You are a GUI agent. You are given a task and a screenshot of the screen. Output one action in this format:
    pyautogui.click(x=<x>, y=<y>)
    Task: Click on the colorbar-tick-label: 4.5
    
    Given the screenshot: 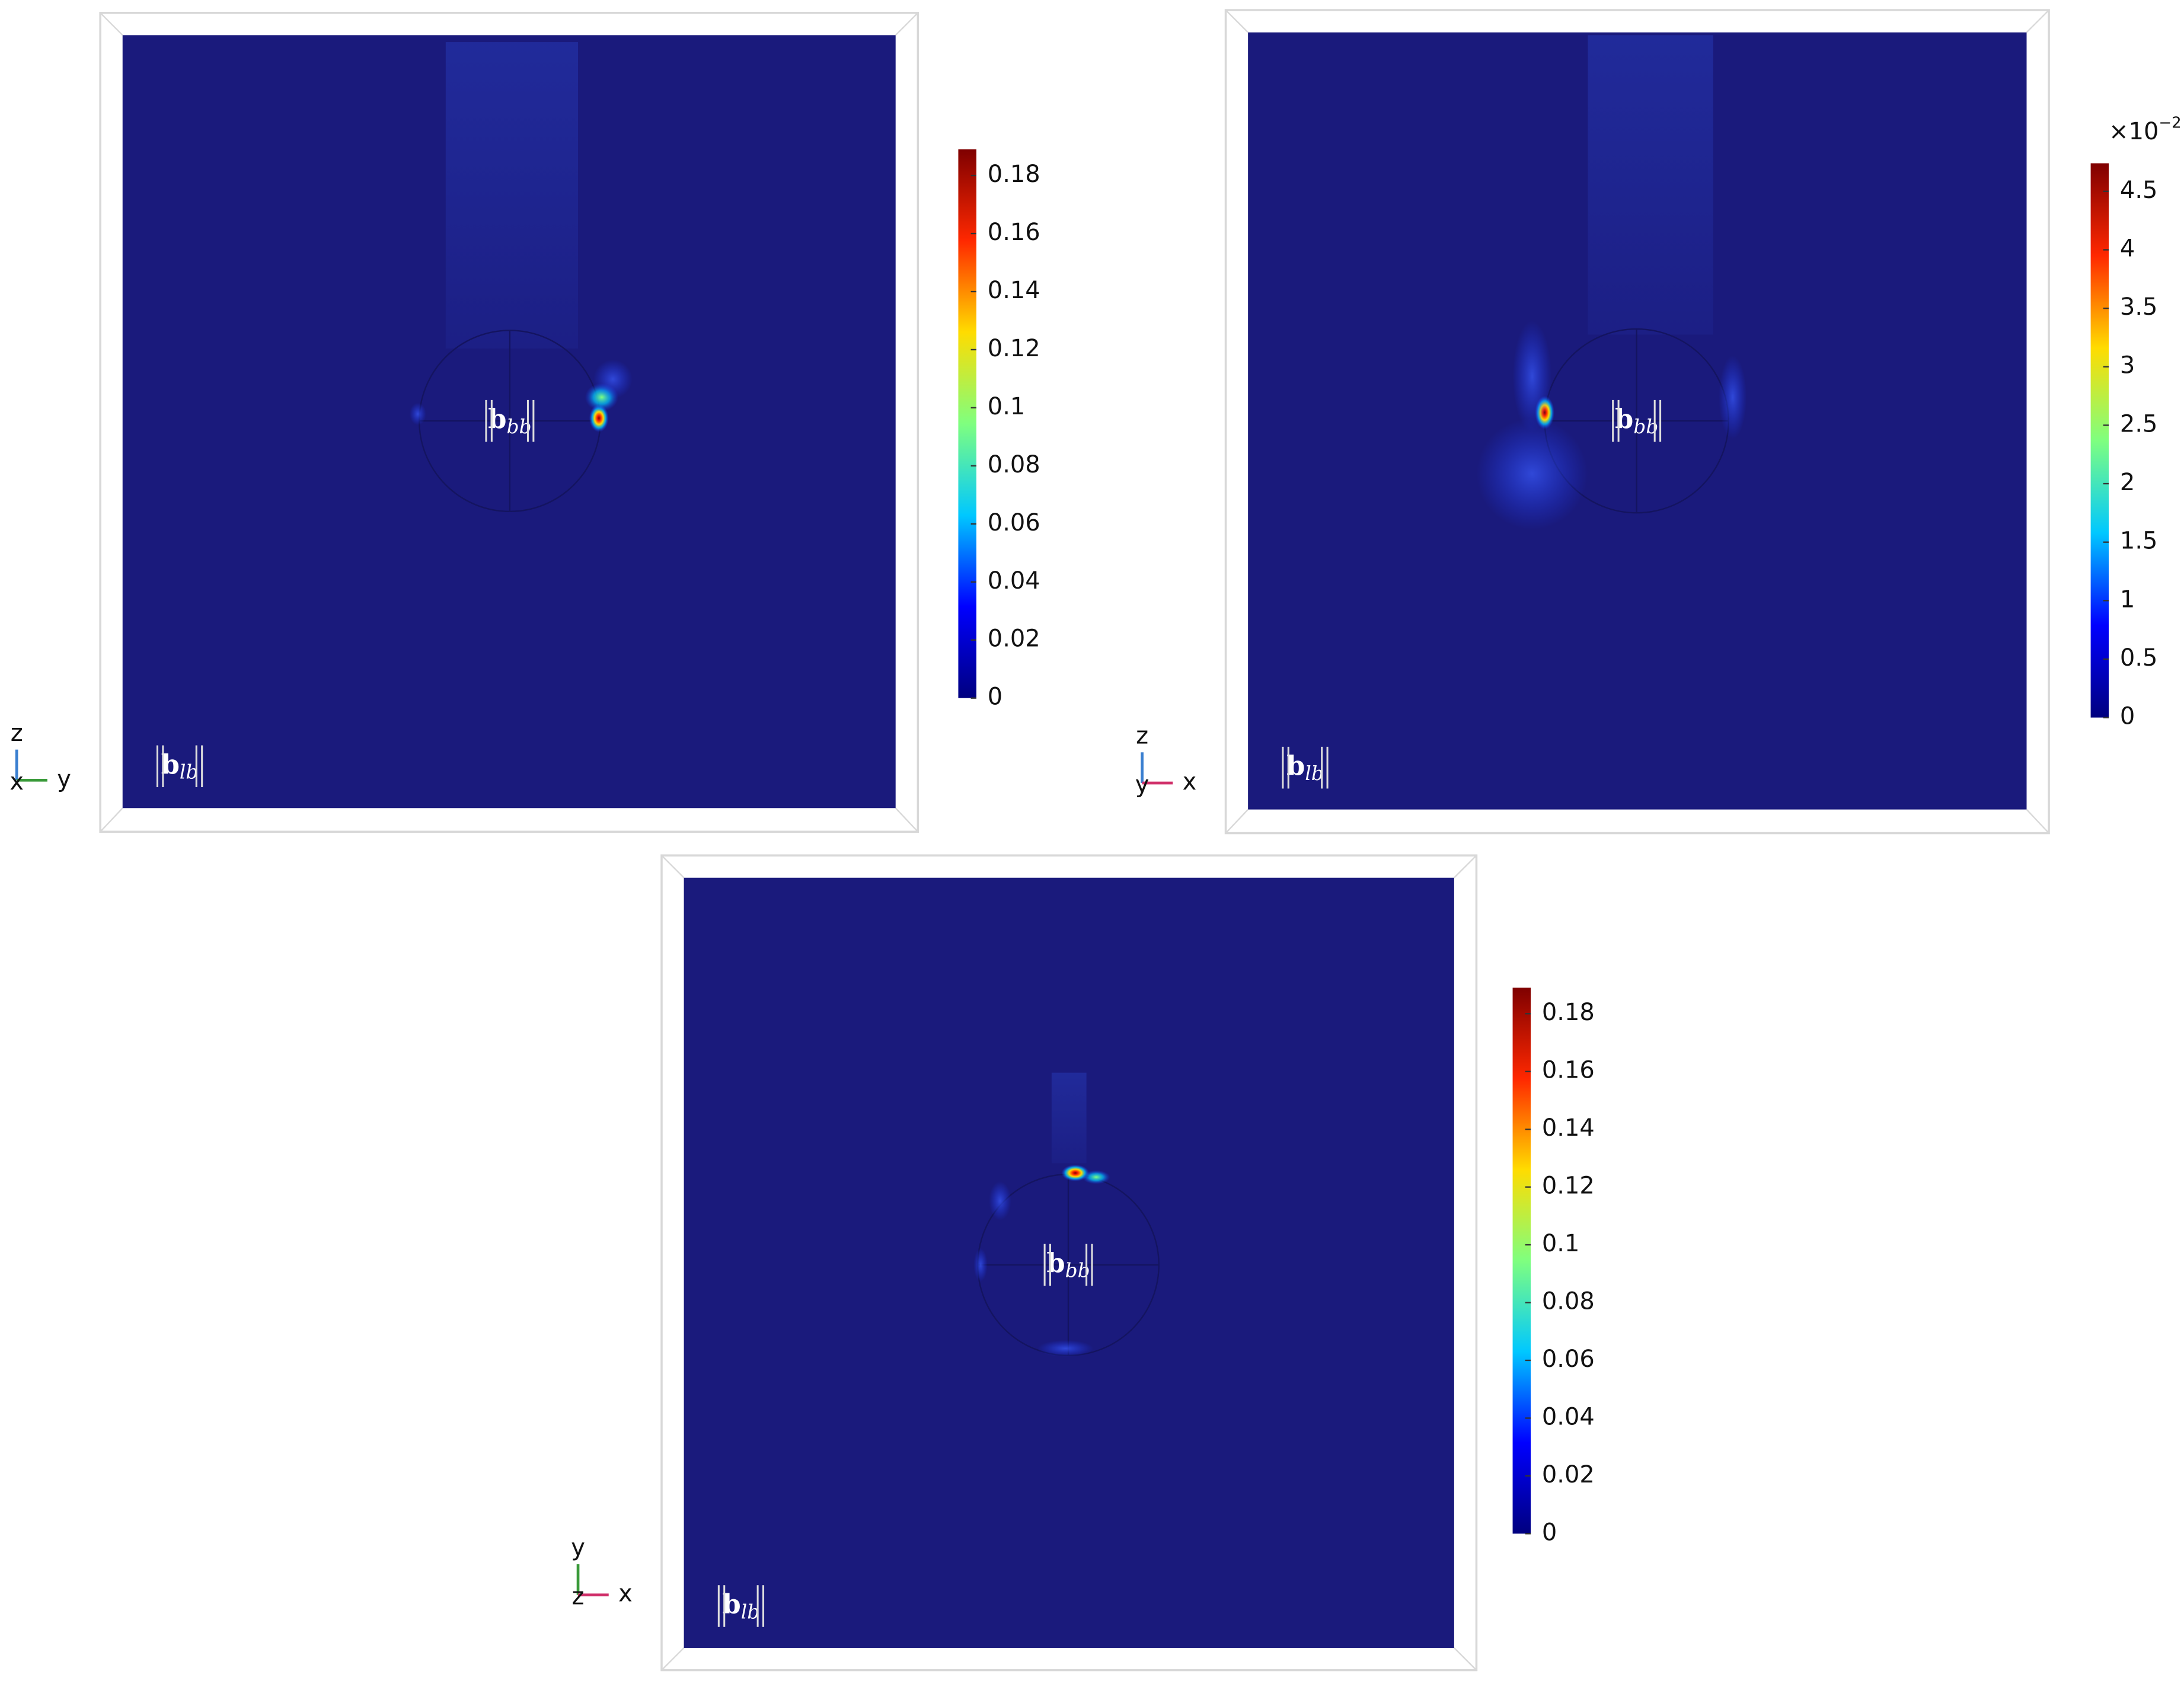 What is the action you would take?
    pyautogui.click(x=2139, y=190)
    